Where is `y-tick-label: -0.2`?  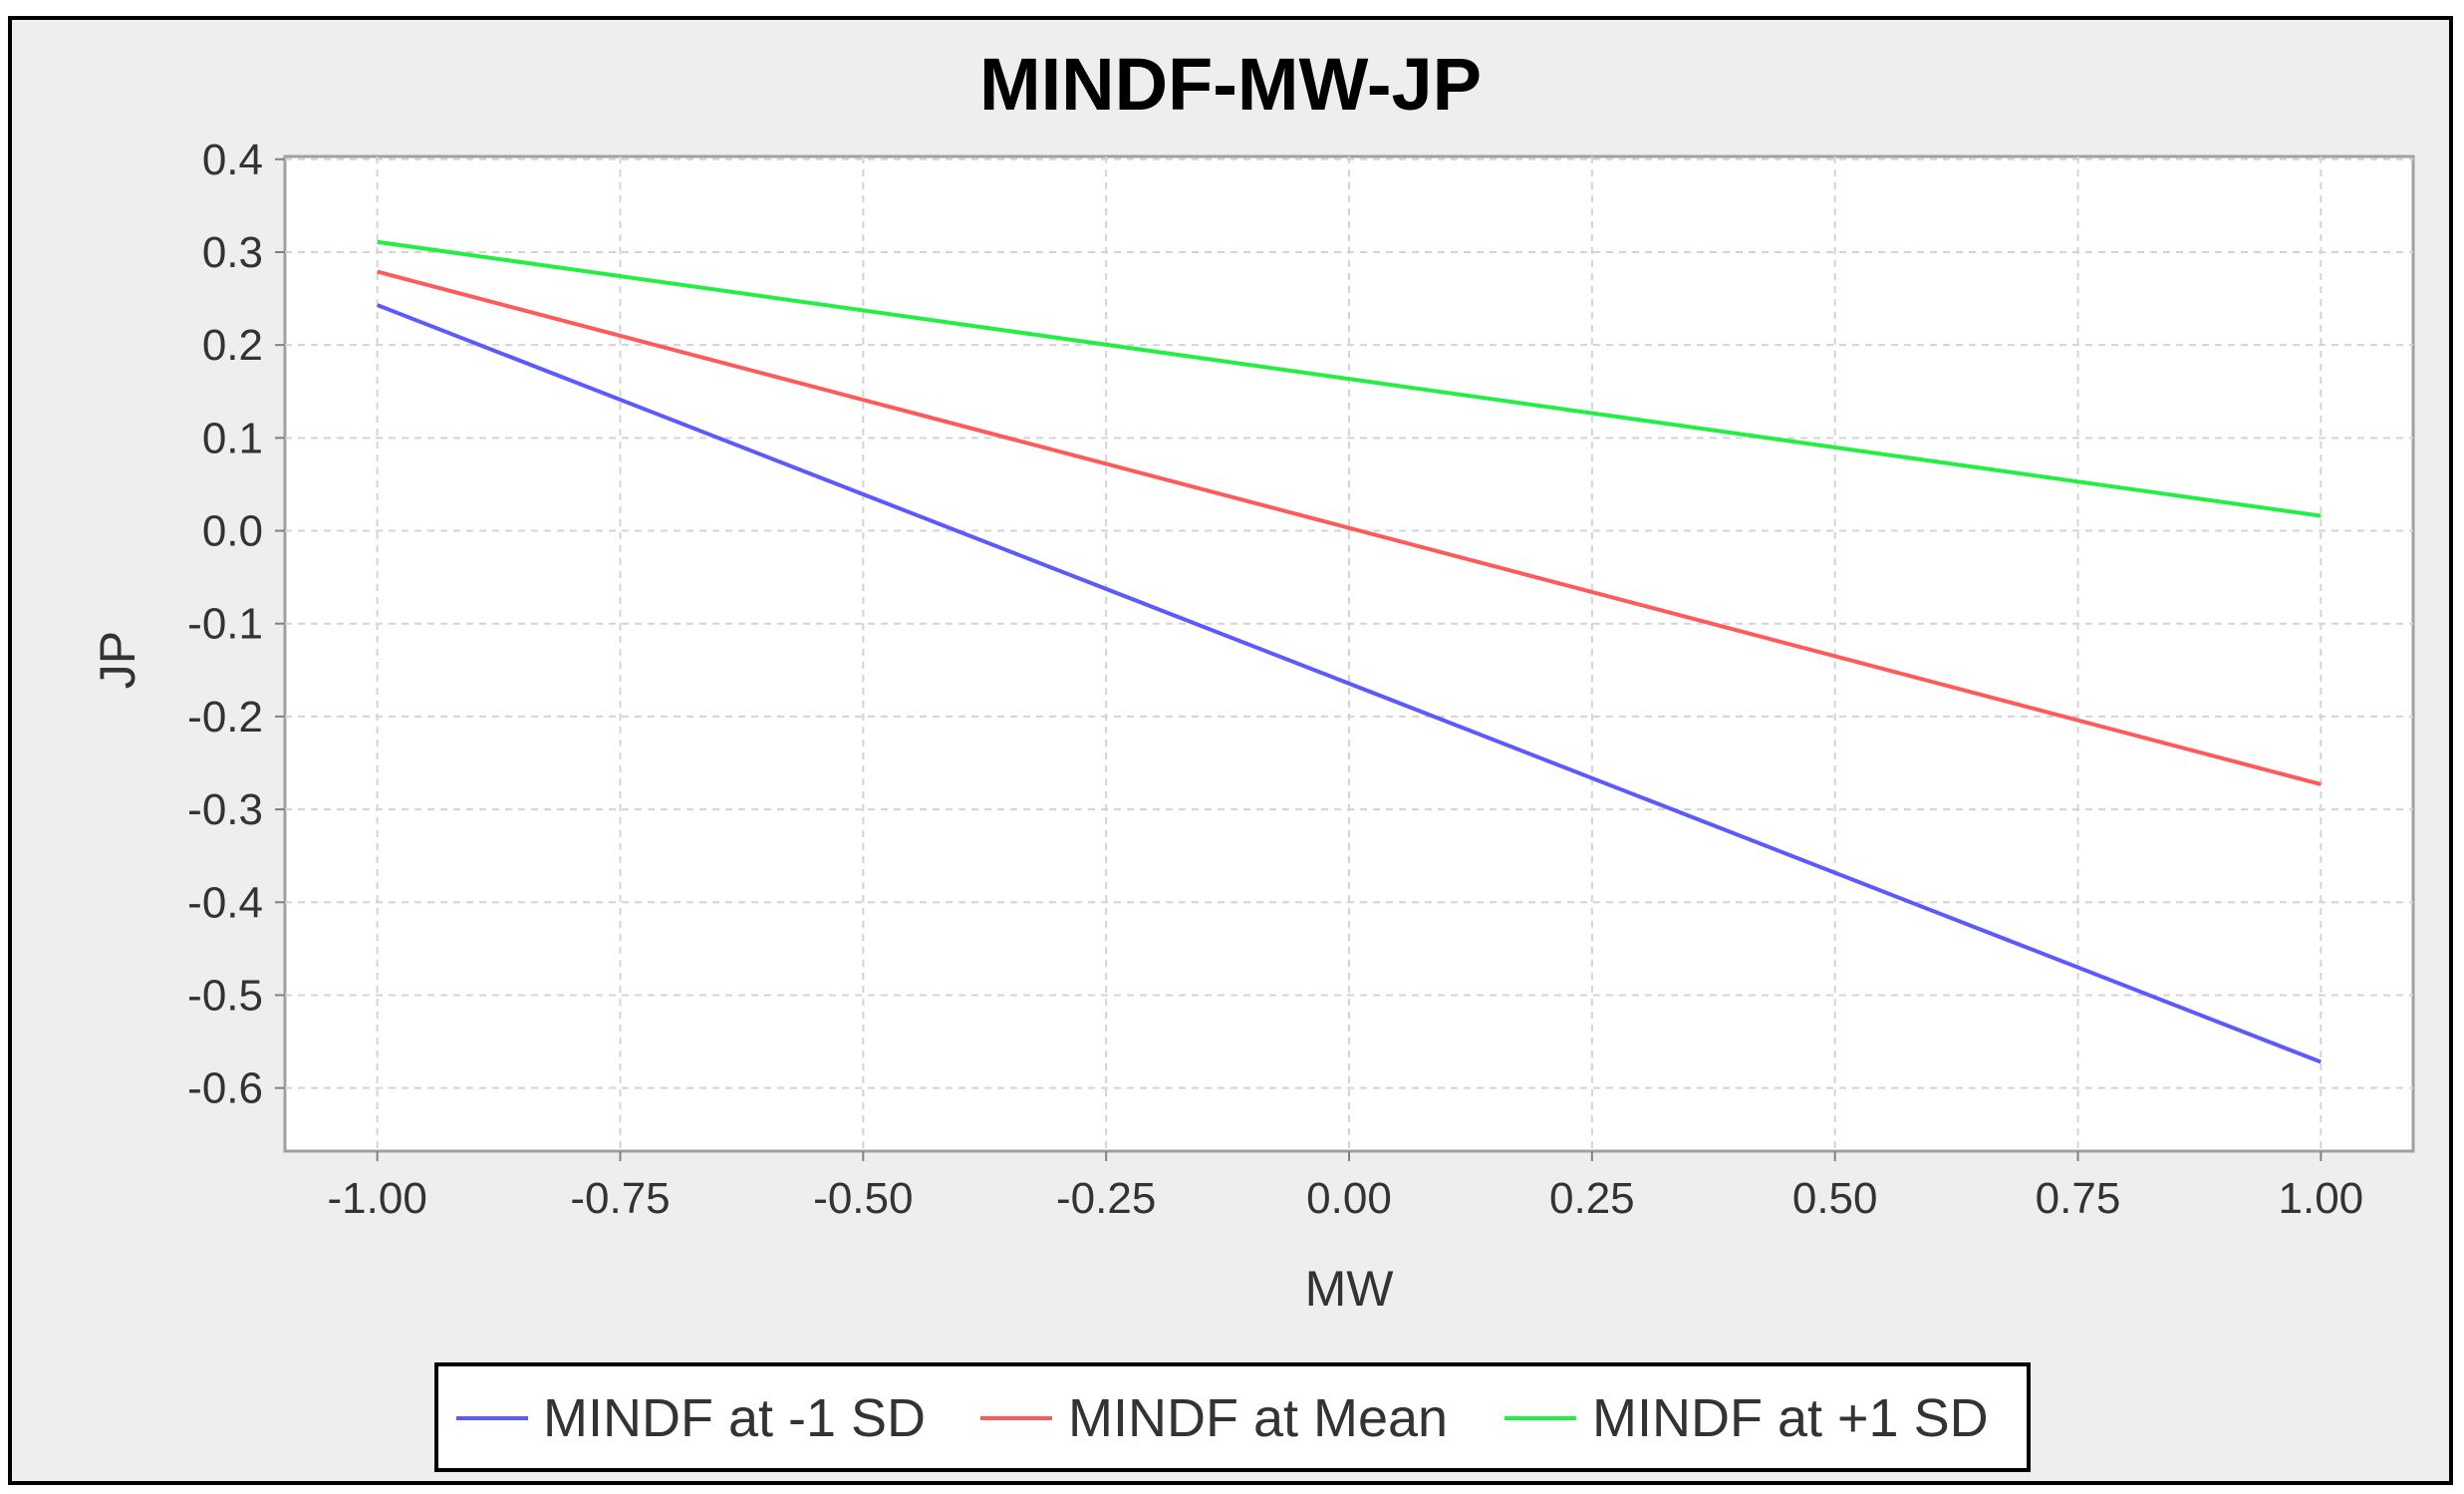 y-tick-label: -0.2 is located at coordinates (225, 717).